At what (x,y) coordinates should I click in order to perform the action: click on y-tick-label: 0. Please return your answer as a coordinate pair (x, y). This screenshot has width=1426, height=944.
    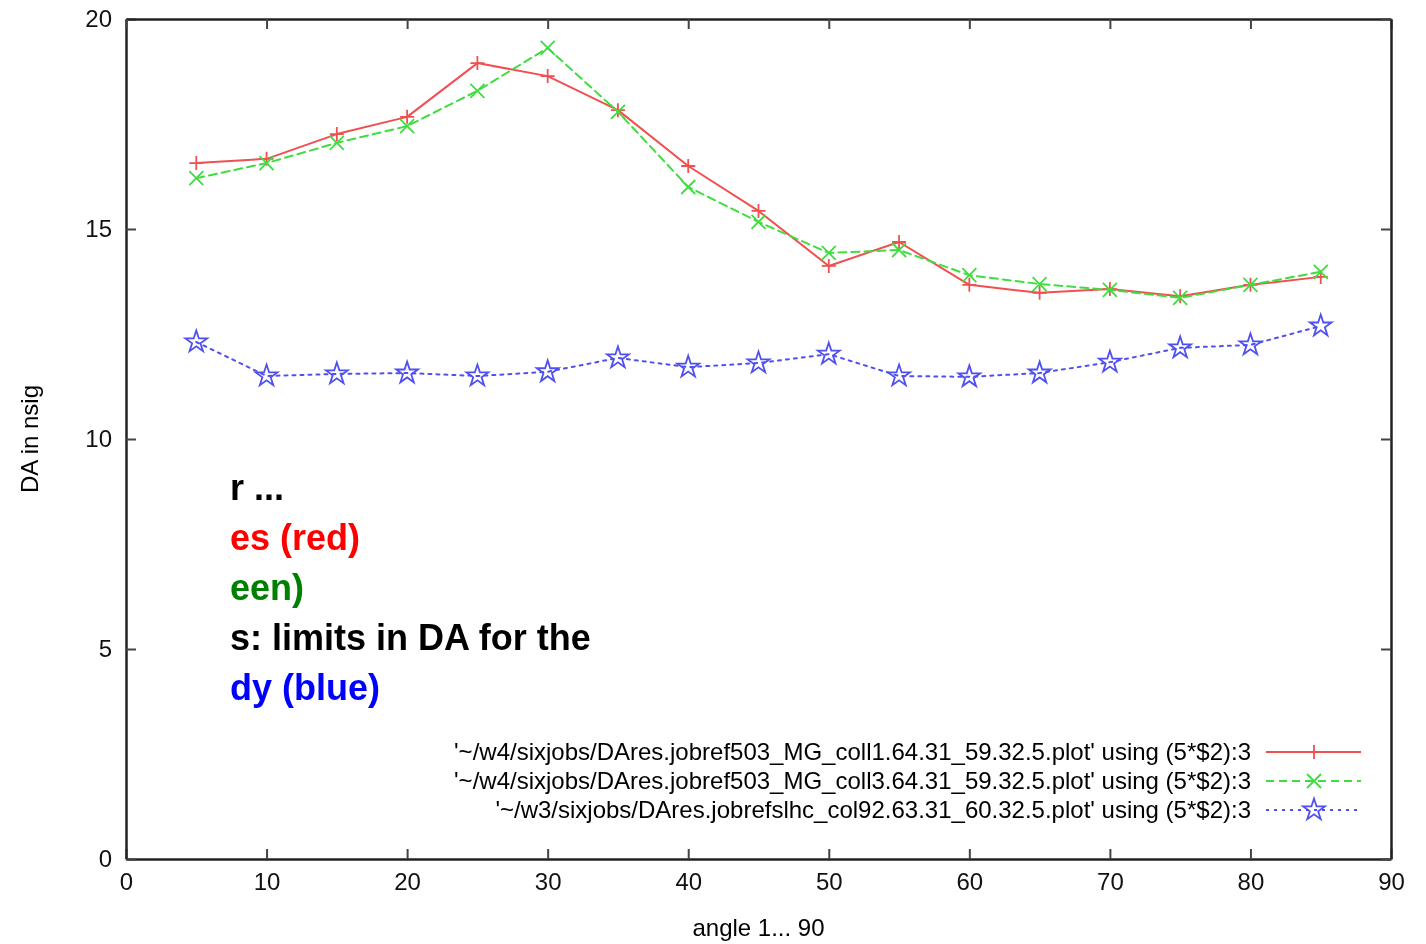
    Looking at the image, I should click on (105, 859).